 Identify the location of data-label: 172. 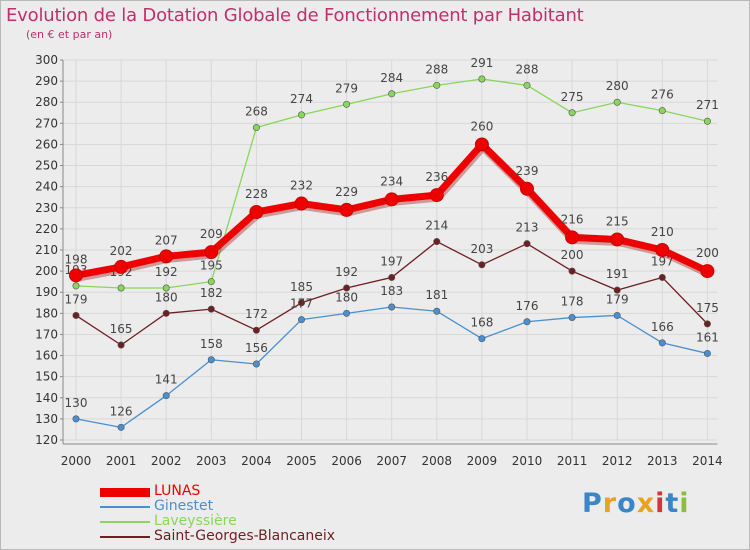
(256, 314).